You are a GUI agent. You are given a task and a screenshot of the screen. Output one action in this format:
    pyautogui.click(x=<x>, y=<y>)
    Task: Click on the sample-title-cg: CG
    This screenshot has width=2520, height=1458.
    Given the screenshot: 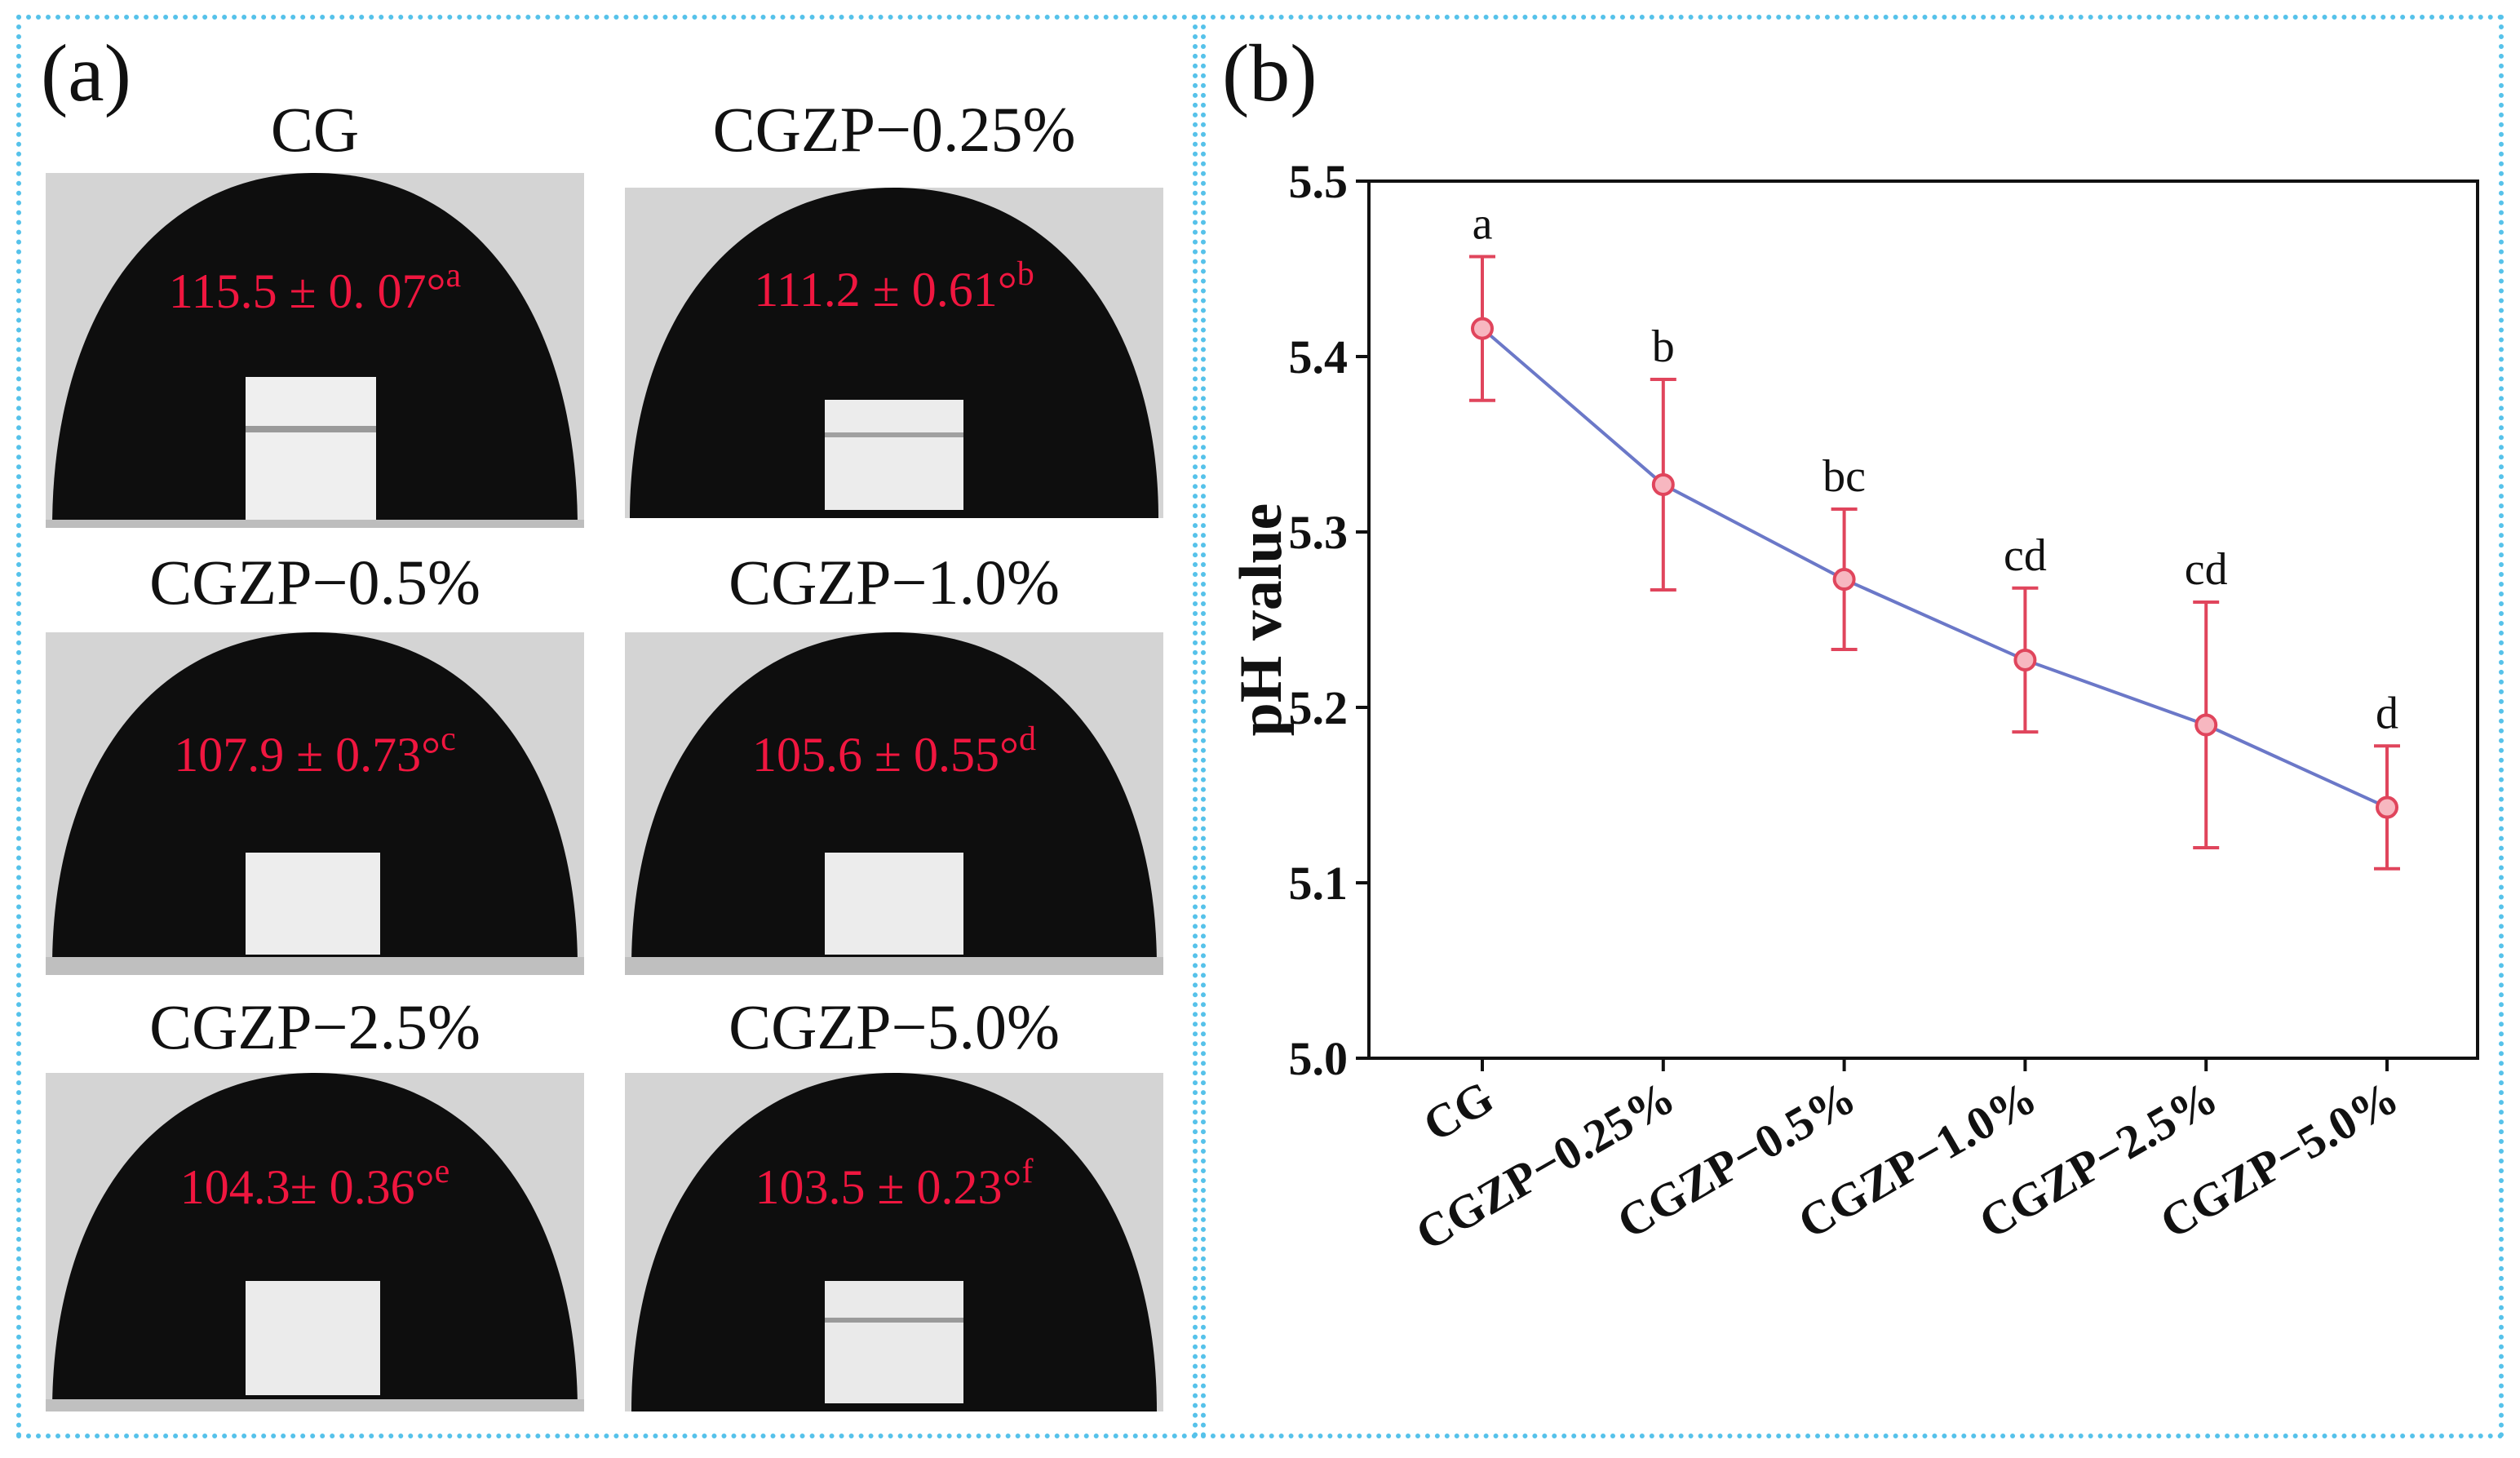 What is the action you would take?
    pyautogui.click(x=315, y=129)
    